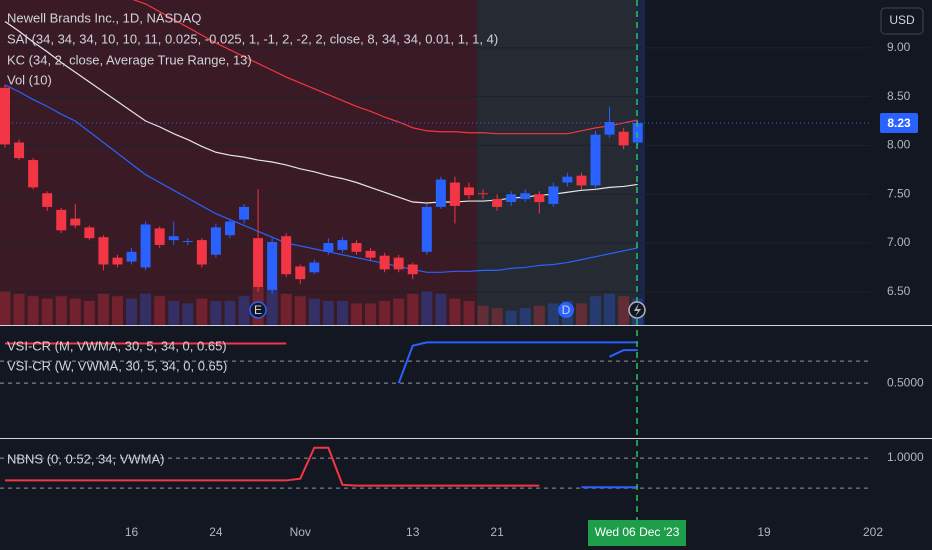 Image resolution: width=932 pixels, height=550 pixels. Describe the element at coordinates (117, 365) in the screenshot. I see `pane-label: VSI-CR (W, VWMA, 30, 5, 34, 0, 0.65)` at that location.